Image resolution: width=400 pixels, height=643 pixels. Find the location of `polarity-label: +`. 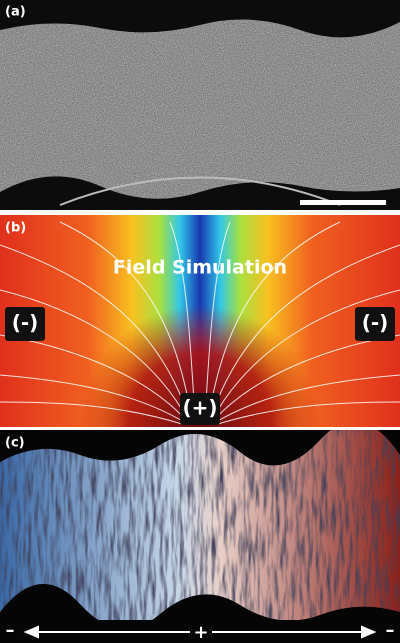

polarity-label: + is located at coordinates (200, 632).